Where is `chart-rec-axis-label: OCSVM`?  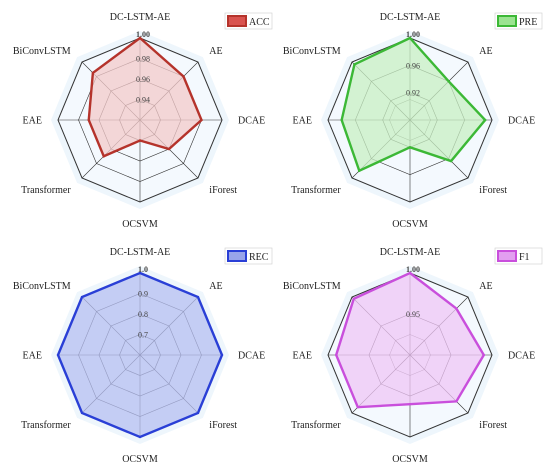 chart-rec-axis-label: OCSVM is located at coordinates (140, 459).